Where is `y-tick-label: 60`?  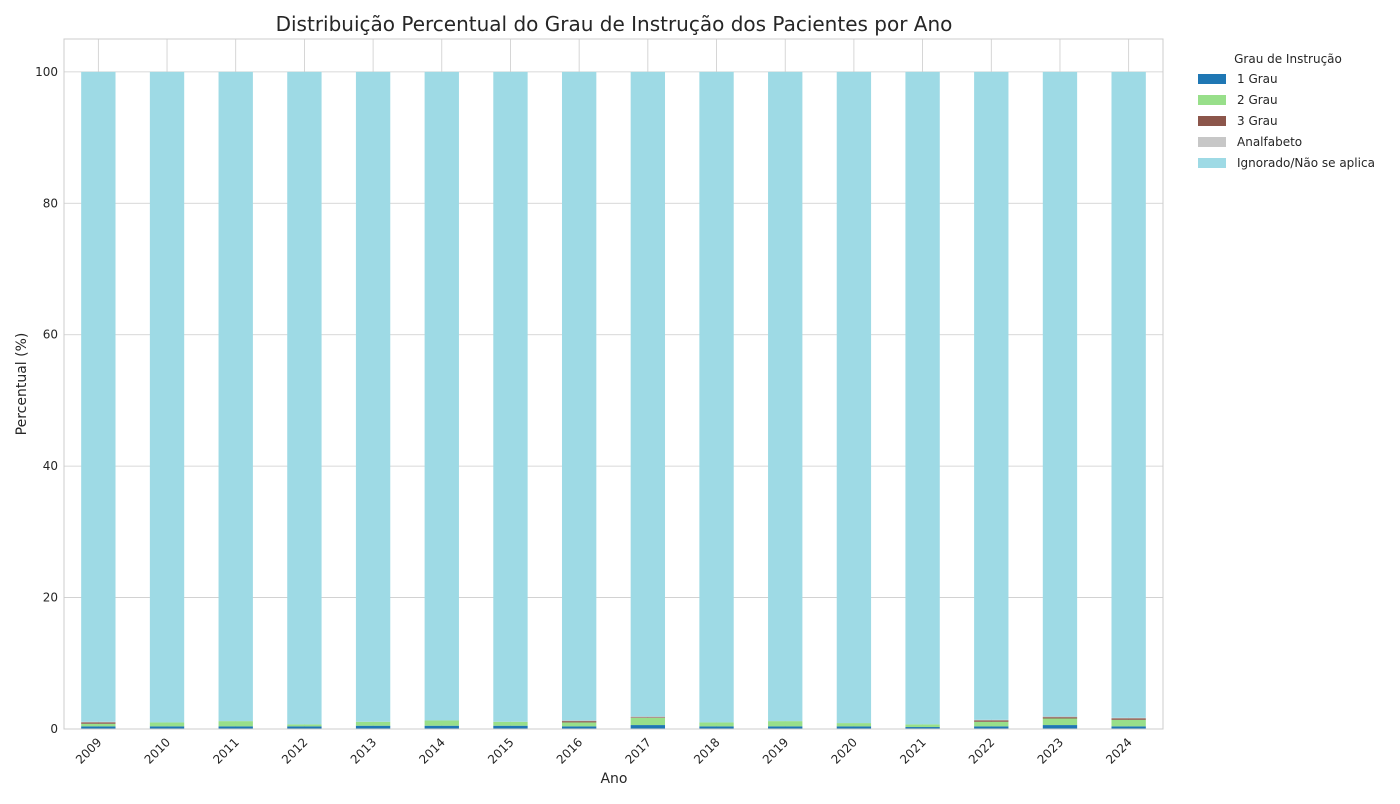
y-tick-label: 60 is located at coordinates (50, 335).